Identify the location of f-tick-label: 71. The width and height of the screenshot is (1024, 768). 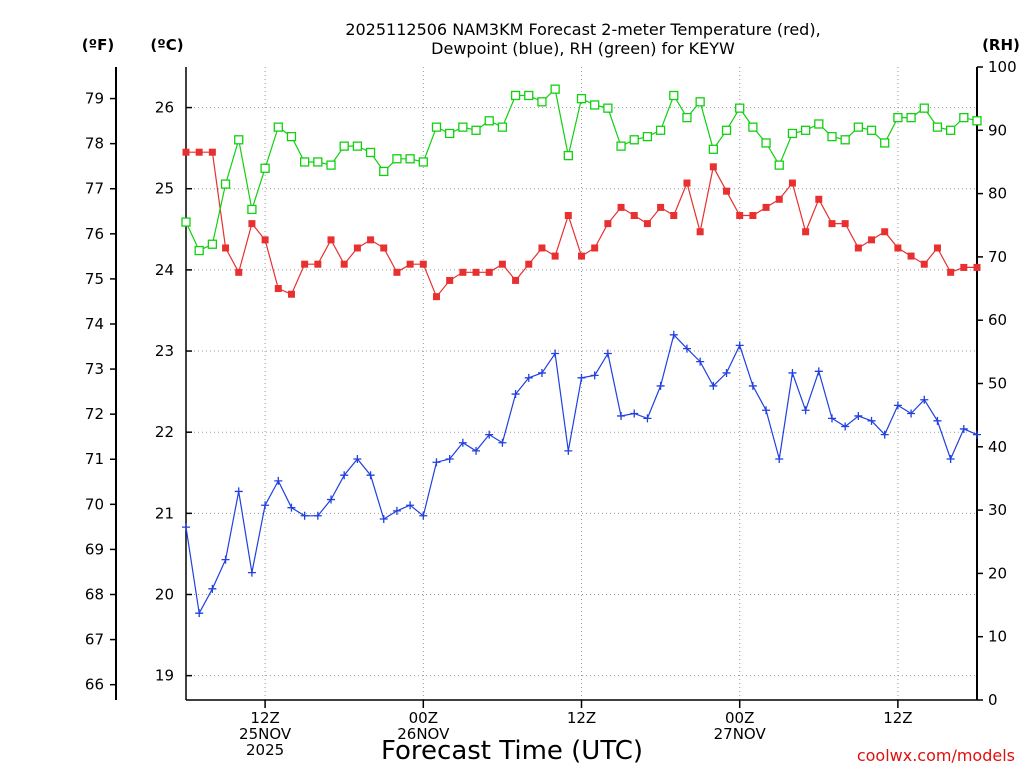
(94, 459).